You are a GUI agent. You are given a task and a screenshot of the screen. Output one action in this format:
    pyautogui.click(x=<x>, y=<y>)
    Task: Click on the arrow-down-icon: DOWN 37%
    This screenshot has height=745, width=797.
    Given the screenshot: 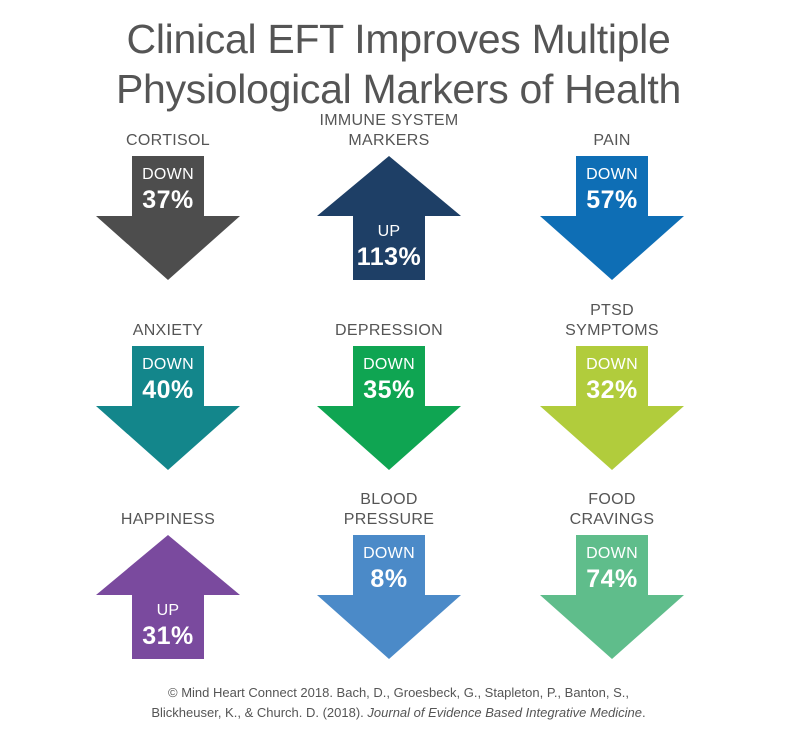 What is the action you would take?
    pyautogui.click(x=168, y=231)
    